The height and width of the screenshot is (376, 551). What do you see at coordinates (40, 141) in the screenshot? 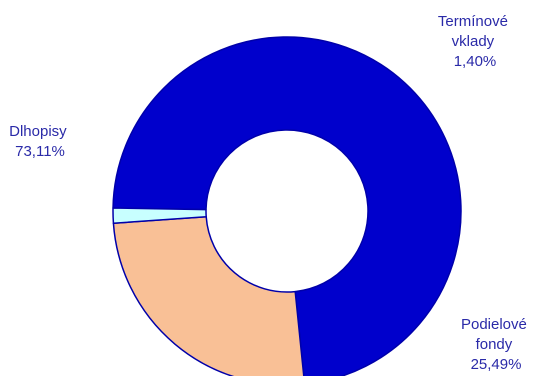
I see `label-dlhopisy: Dlhopisy 73,11%` at bounding box center [40, 141].